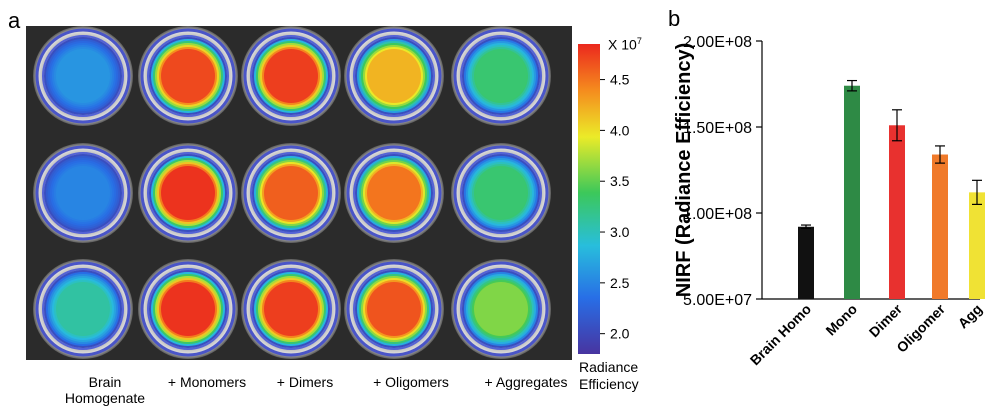  What do you see at coordinates (105, 382) in the screenshot?
I see `column-label-brain: Brain` at bounding box center [105, 382].